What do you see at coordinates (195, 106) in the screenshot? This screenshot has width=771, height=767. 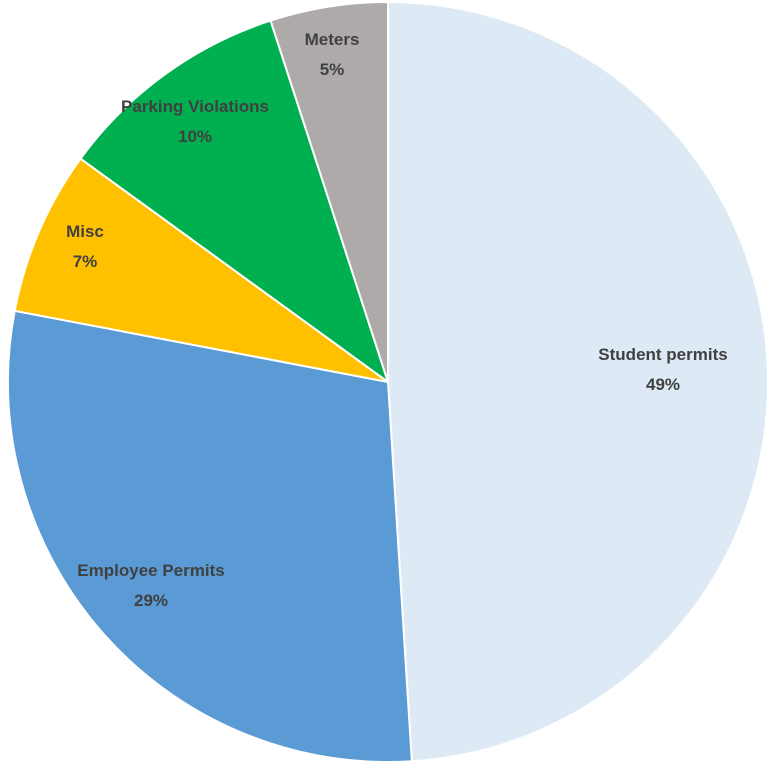 I see `slice-label: Parking Violations` at bounding box center [195, 106].